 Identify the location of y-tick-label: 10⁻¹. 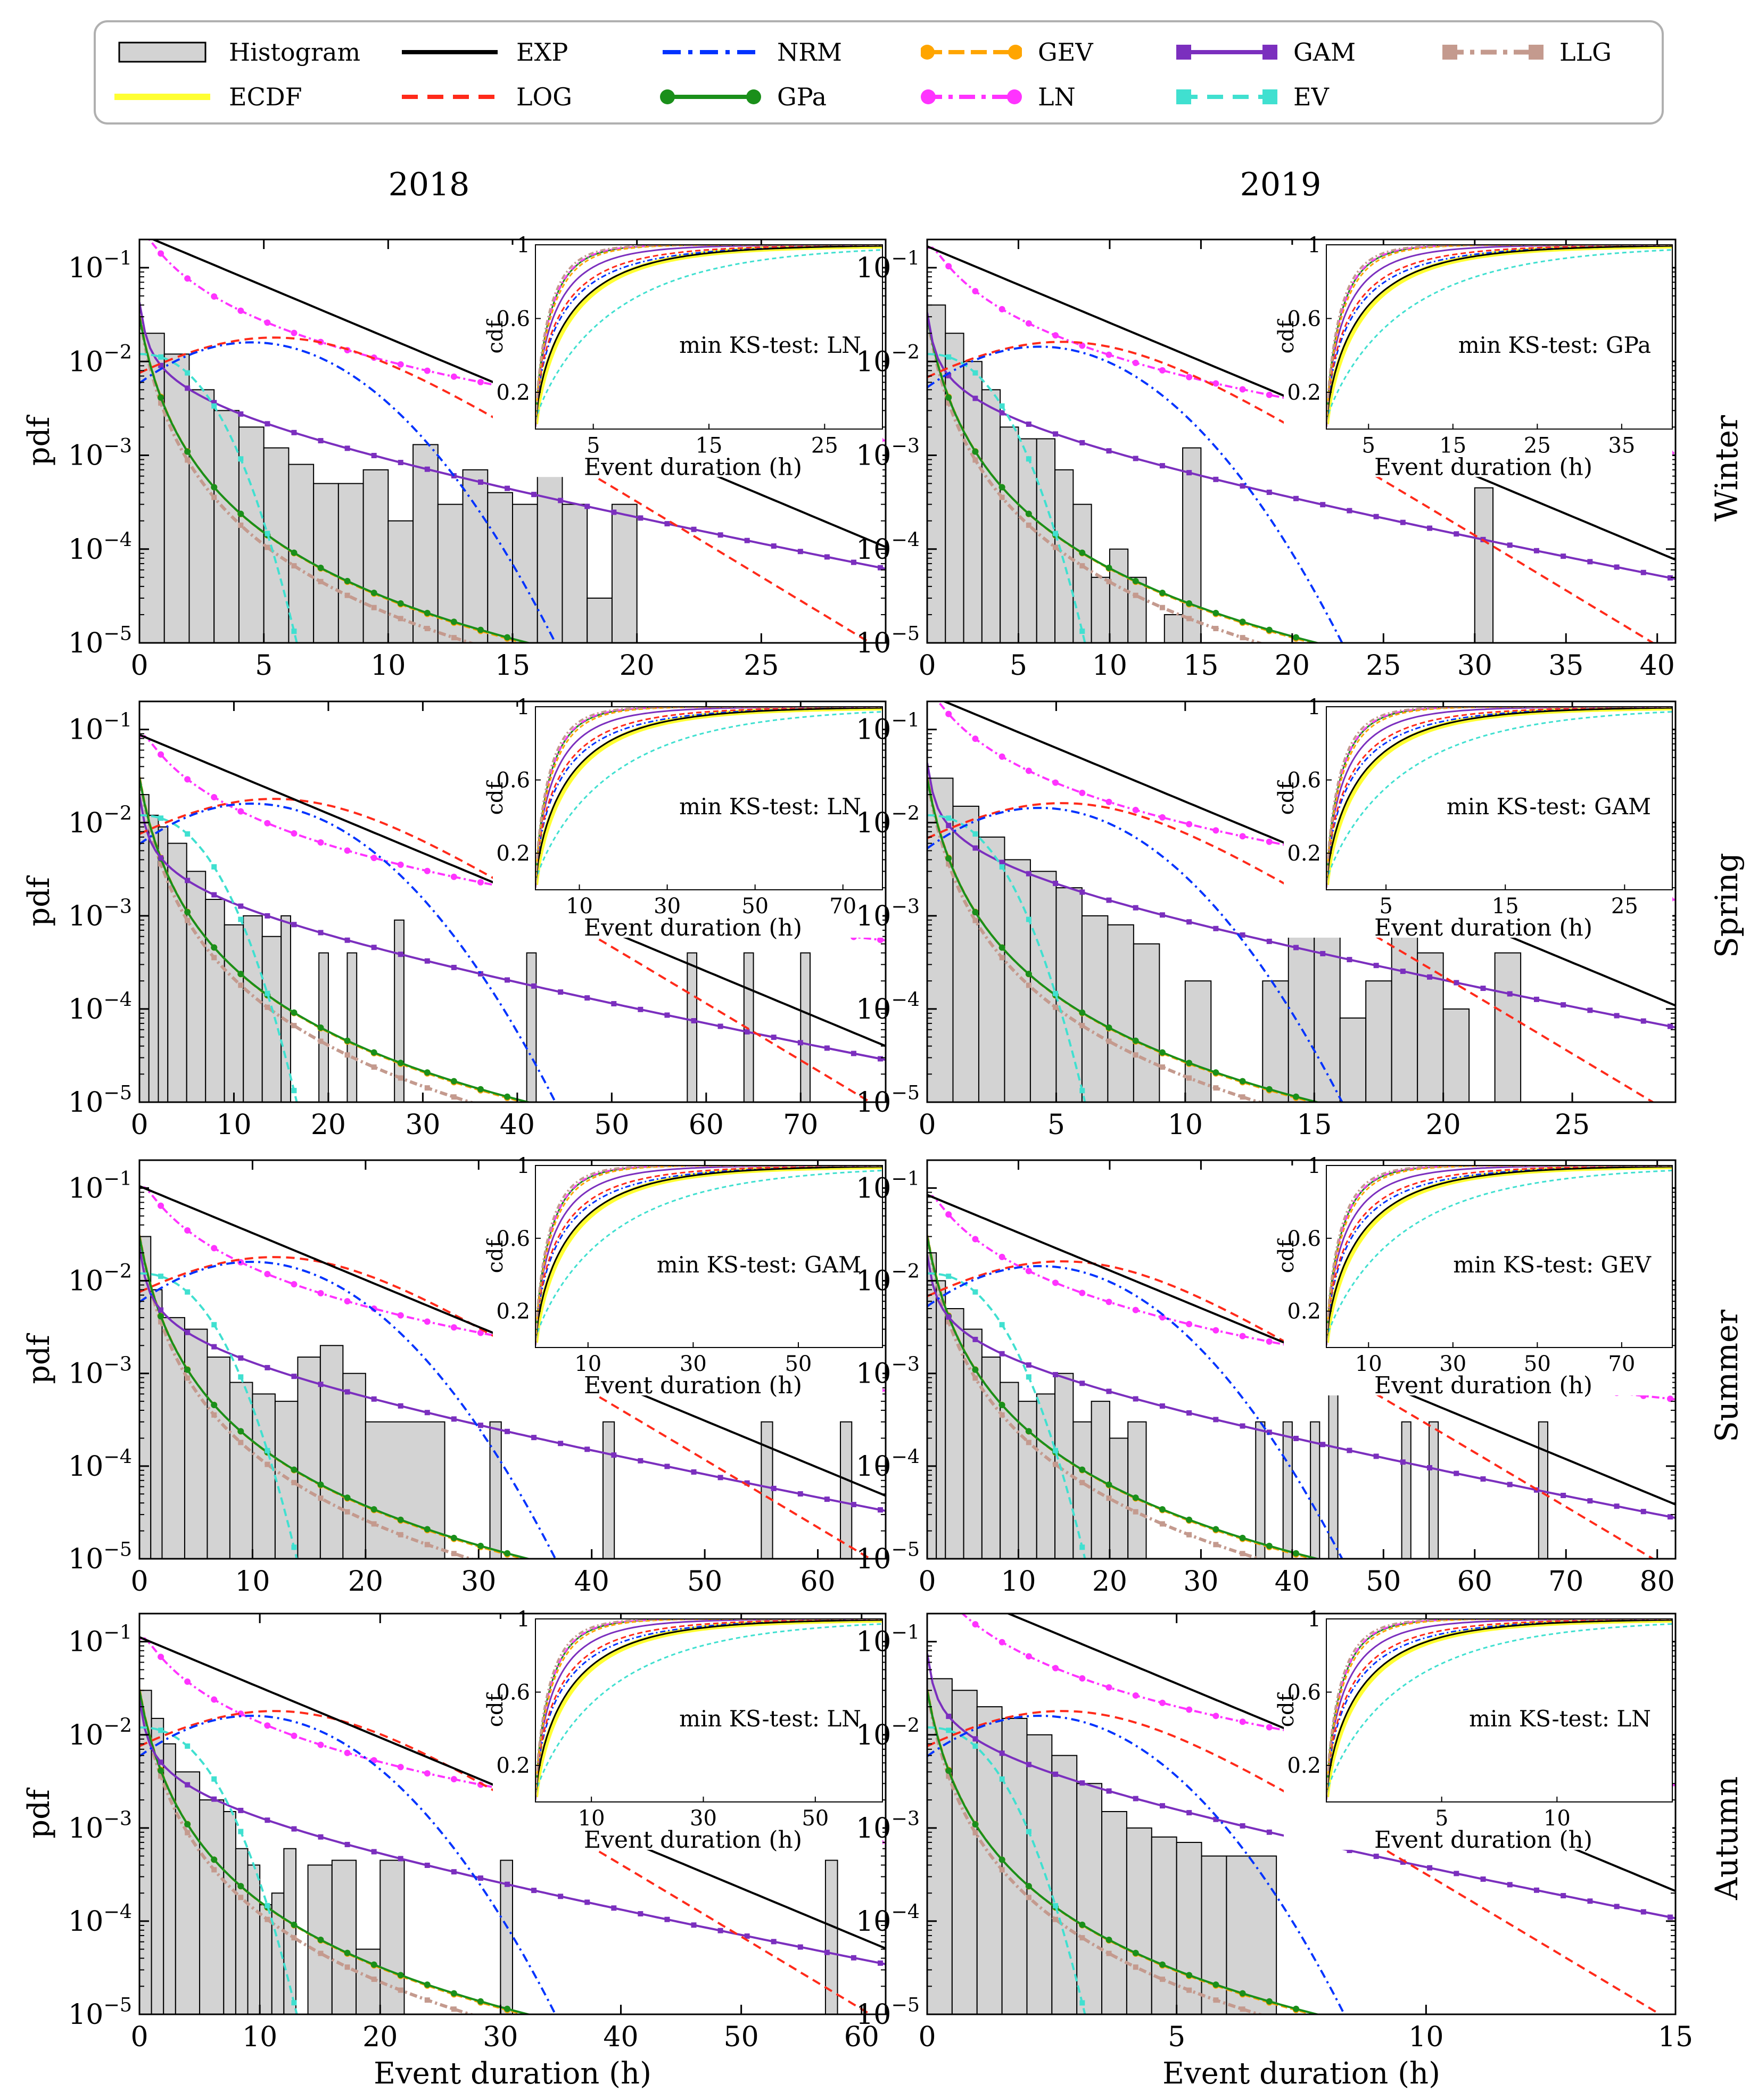
(888, 727).